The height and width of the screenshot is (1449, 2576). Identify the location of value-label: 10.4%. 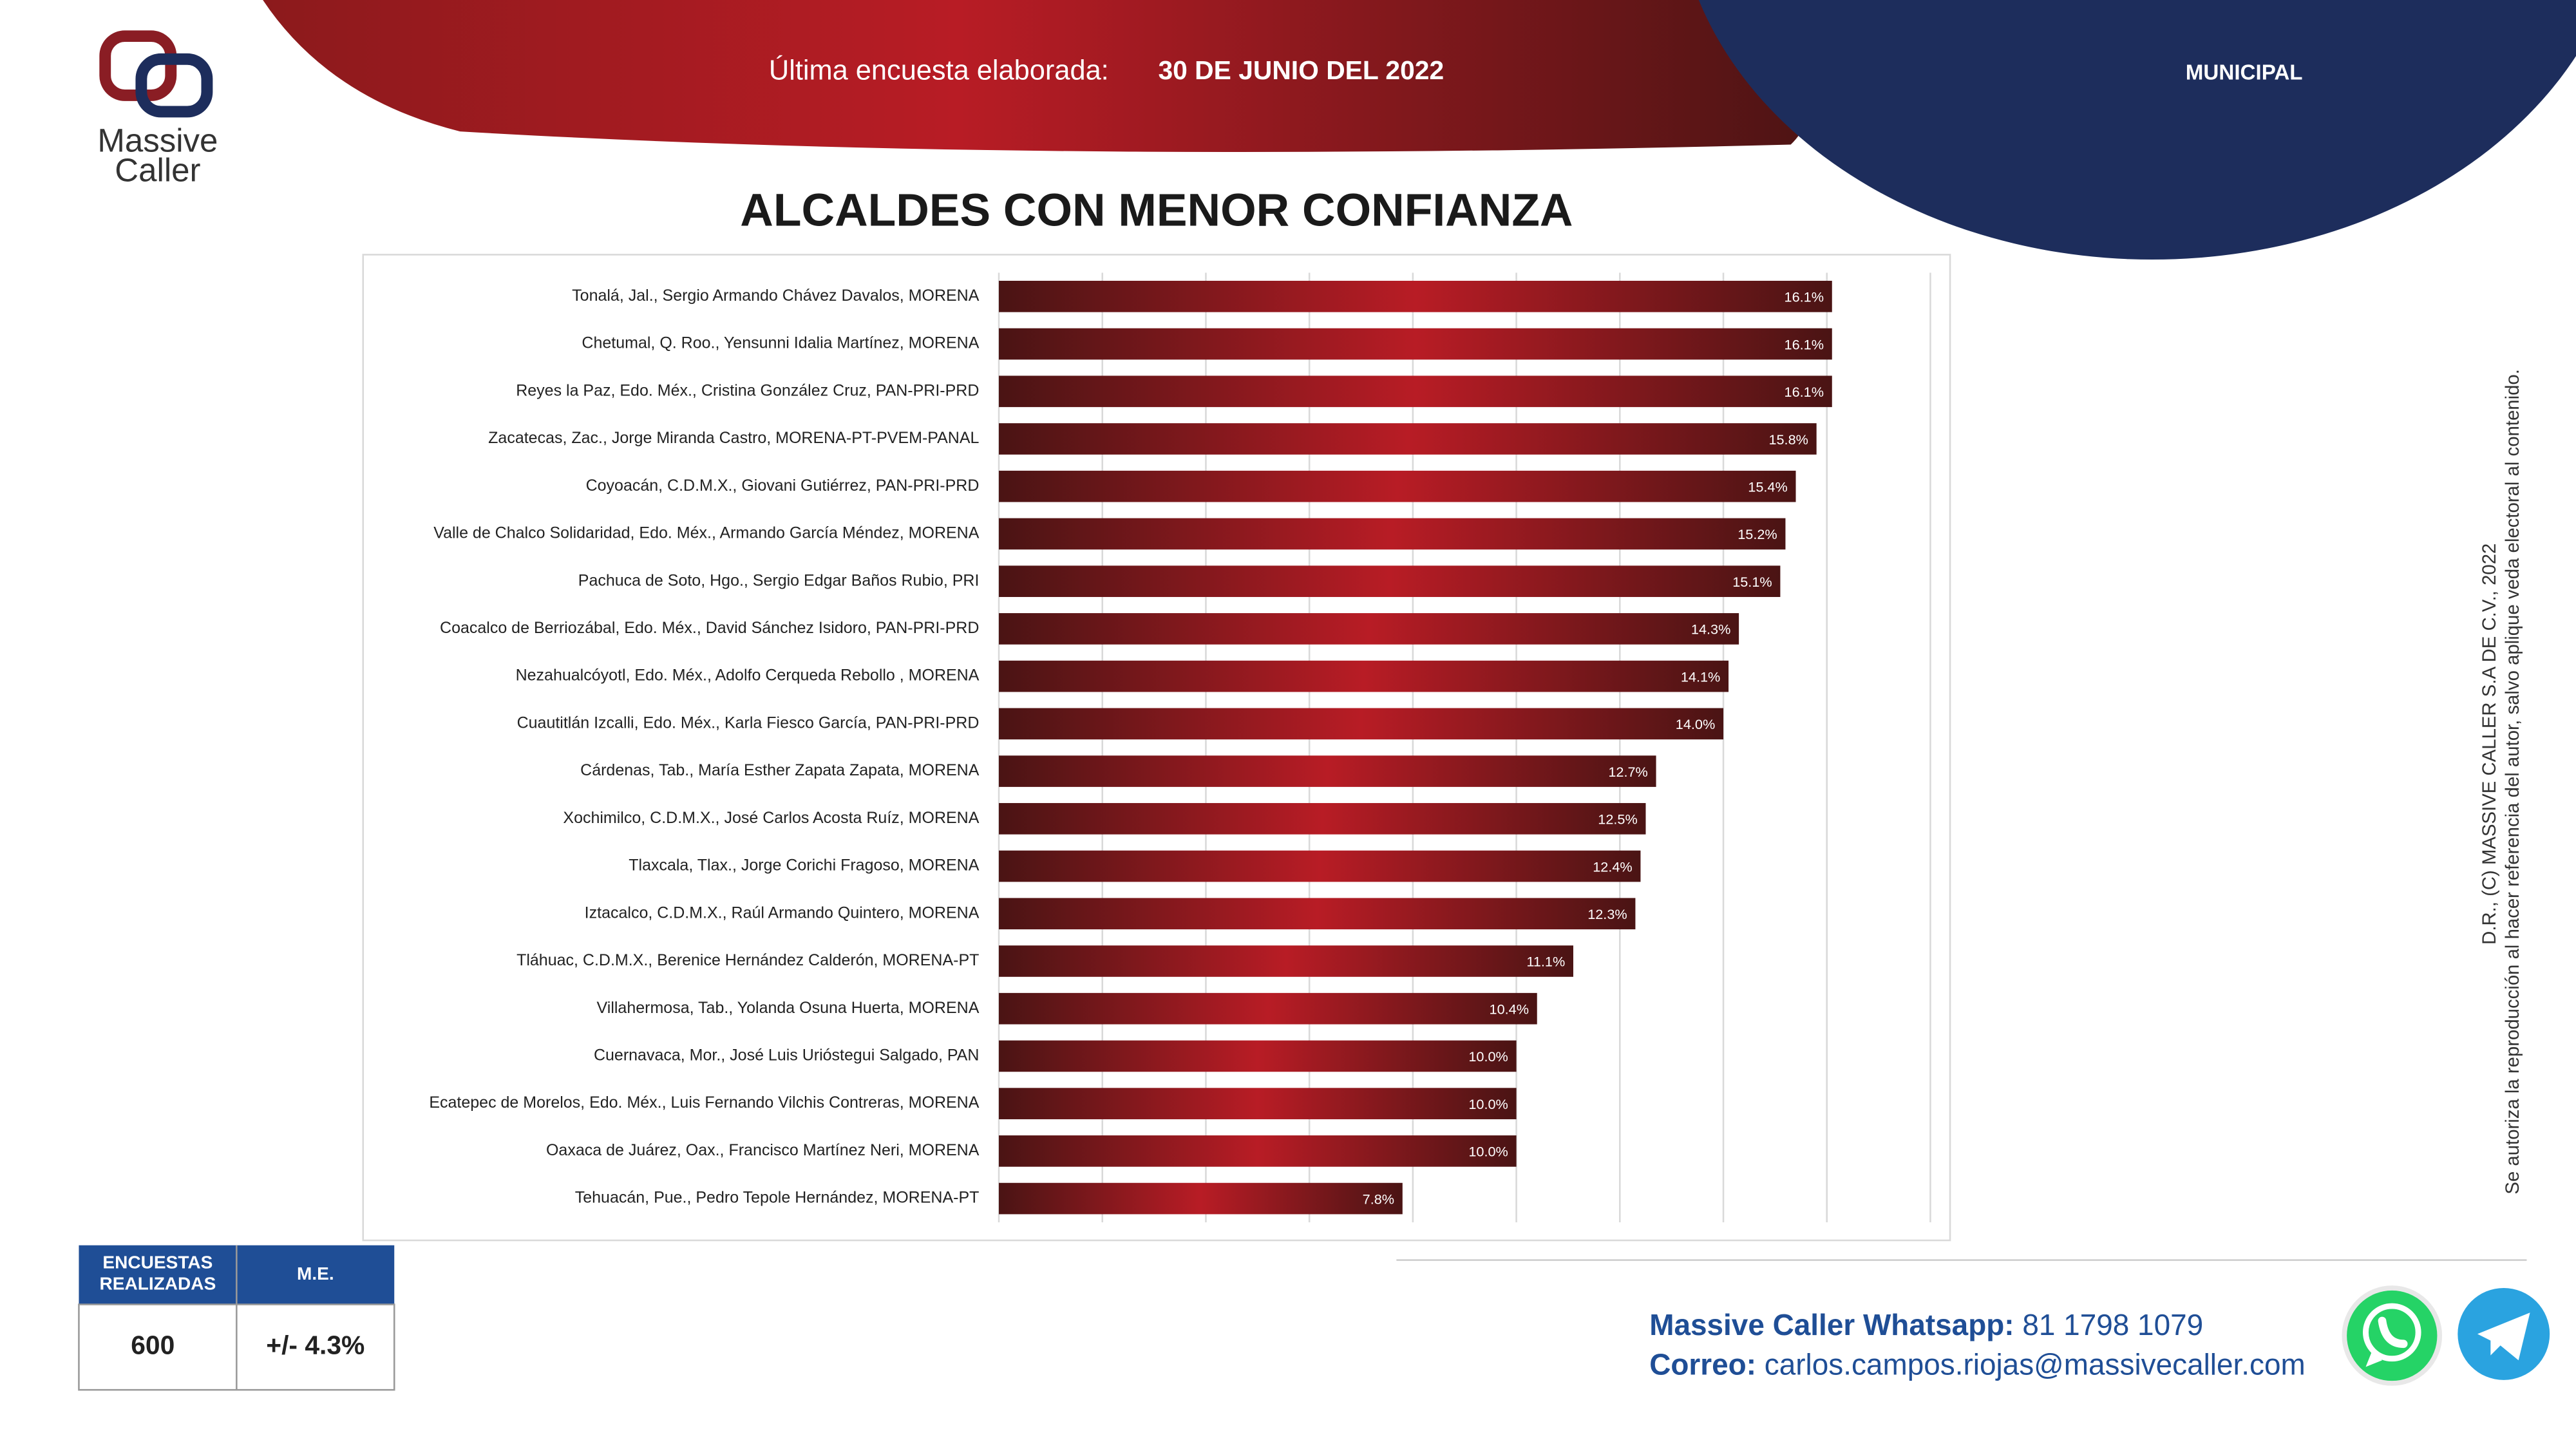
(1510, 1009).